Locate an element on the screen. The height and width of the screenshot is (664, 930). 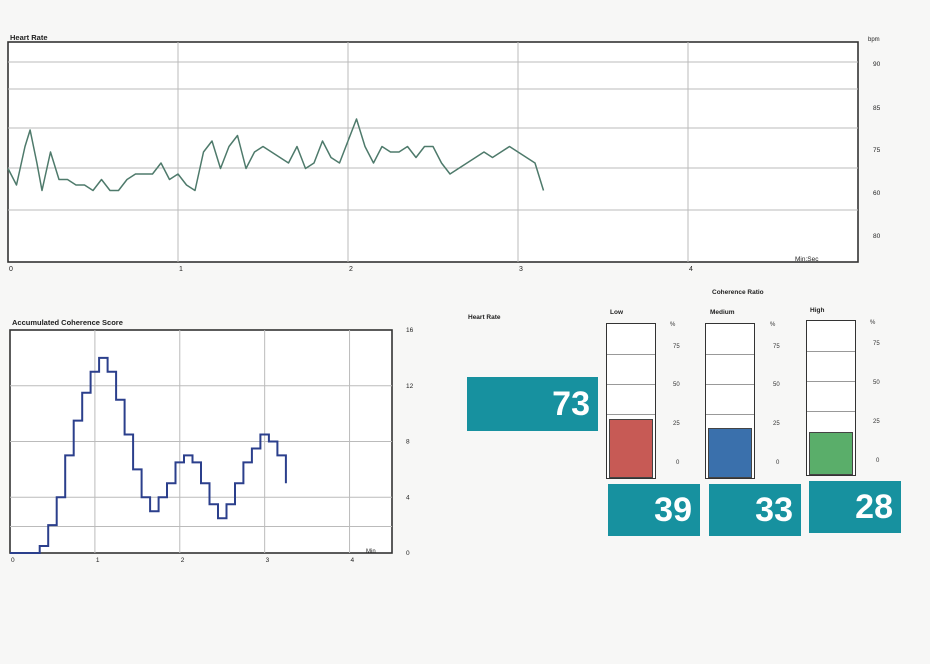
coherence-x-tick: 4 is located at coordinates (353, 560).